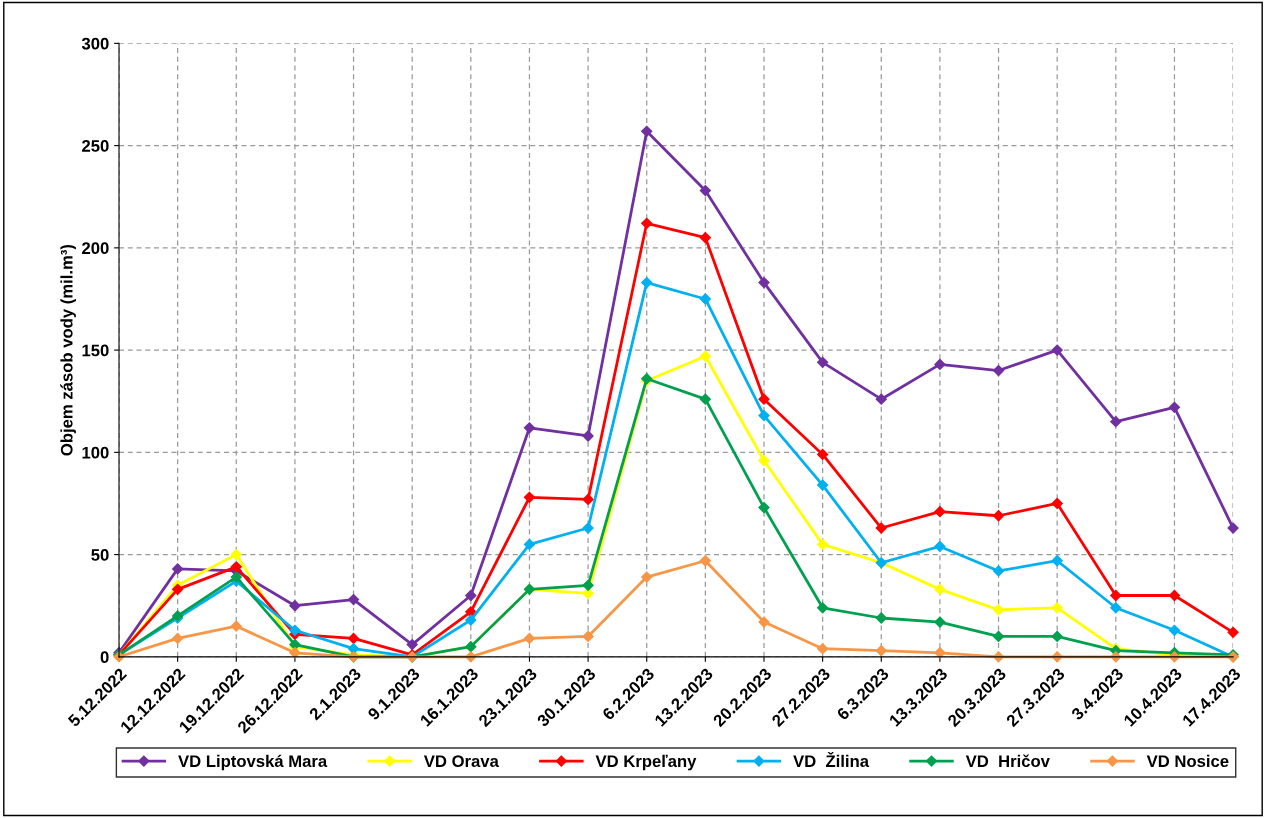 The image size is (1266, 818). Describe the element at coordinates (1187, 761) in the screenshot. I see `legend-label: VD Nosice` at that location.